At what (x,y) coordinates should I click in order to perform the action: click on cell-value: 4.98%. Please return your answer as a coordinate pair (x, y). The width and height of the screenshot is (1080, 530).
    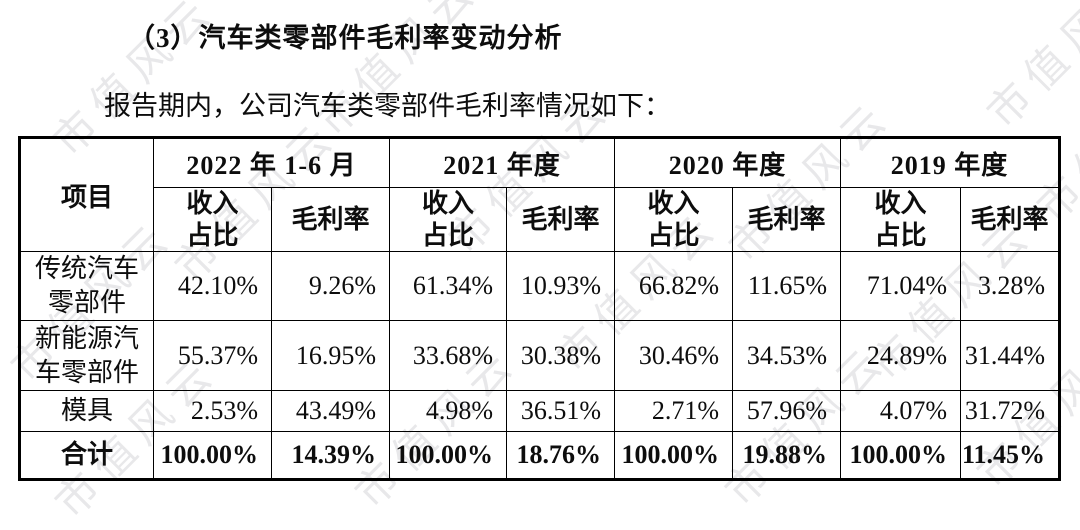
    Looking at the image, I should click on (448, 411).